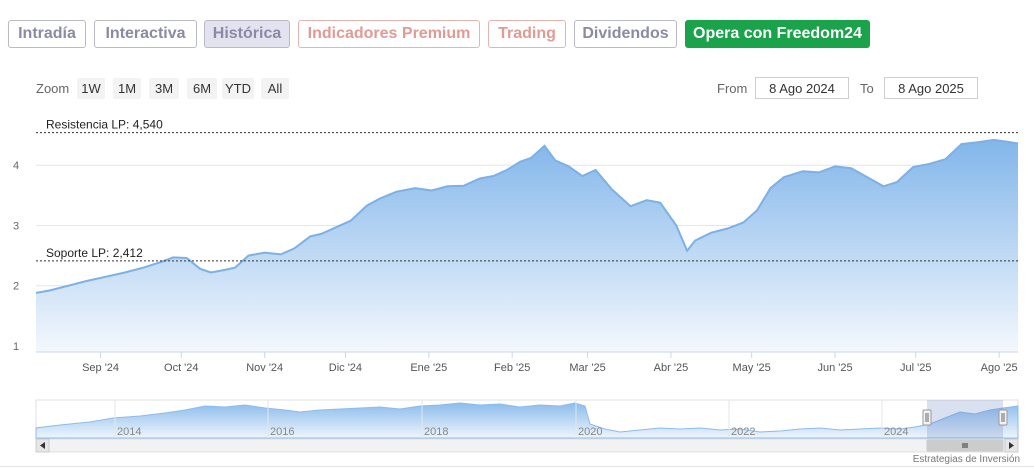 The image size is (1034, 471). Describe the element at coordinates (512, 432) in the screenshot. I see `navigator-year-labels: 2014 2016 2018 2020 2022 2024` at that location.